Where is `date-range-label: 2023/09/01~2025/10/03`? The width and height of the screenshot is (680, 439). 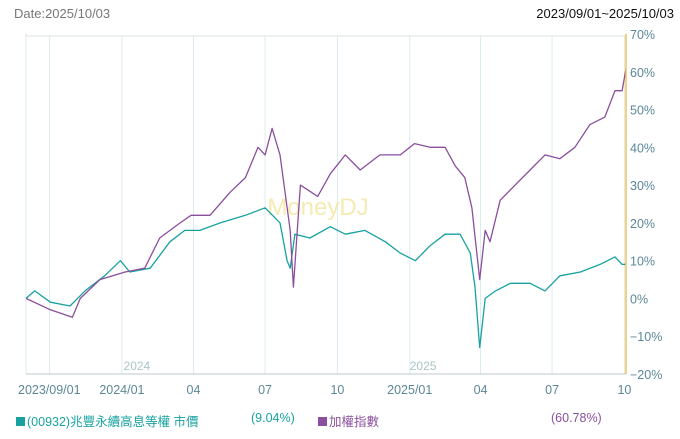 date-range-label: 2023/09/01~2025/10/03 is located at coordinates (605, 13).